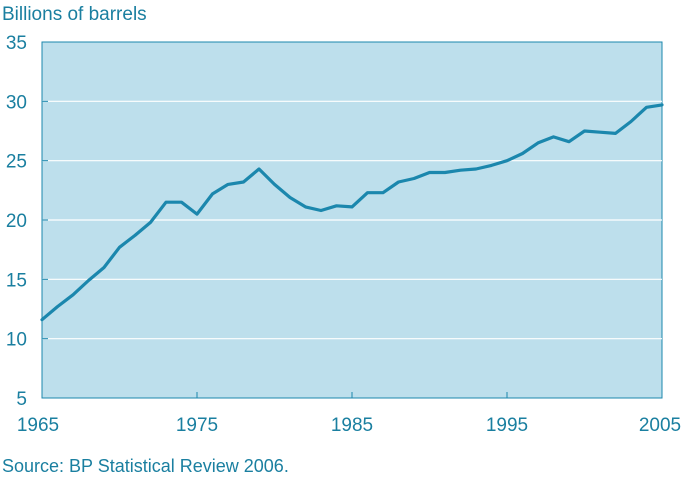 The width and height of the screenshot is (686, 487). What do you see at coordinates (145, 466) in the screenshot?
I see `source-note: Source: BP Statistical Review 2006.` at bounding box center [145, 466].